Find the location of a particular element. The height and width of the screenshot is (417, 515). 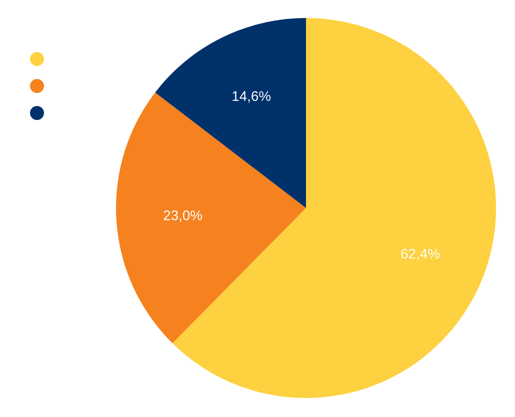

data-label: 23,0% is located at coordinates (183, 216).